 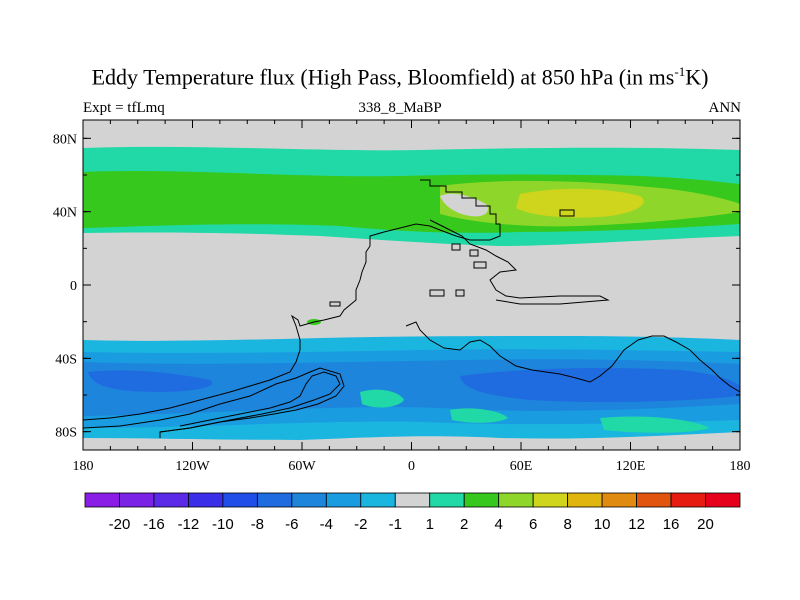 I want to click on x-tick-label: 0, so click(x=411, y=466).